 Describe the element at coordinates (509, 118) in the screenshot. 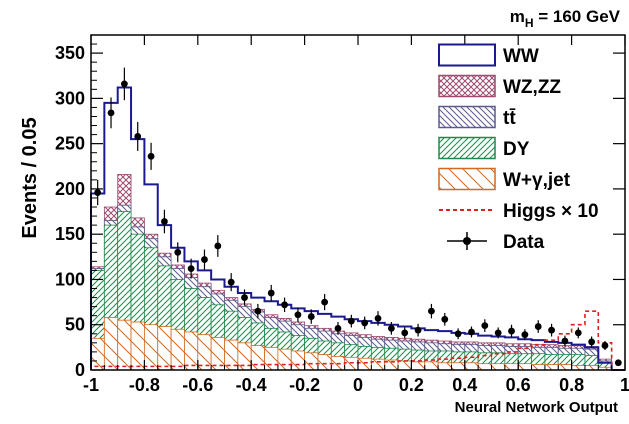

I see `legend-entry-2-label: tt̄` at that location.